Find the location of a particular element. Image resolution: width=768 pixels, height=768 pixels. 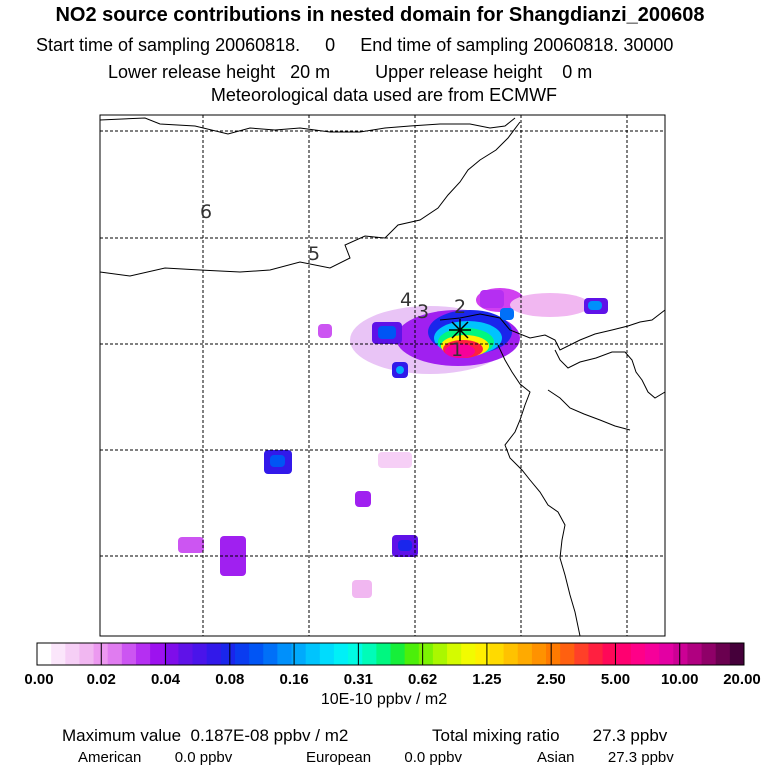

colorbar-tick-label: 0.02 is located at coordinates (101, 679).